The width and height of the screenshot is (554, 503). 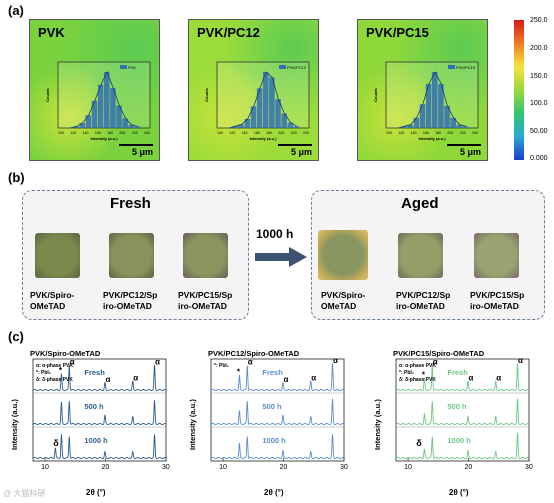 What do you see at coordinates (457, 372) in the screenshot?
I see `curve-label: Fresh` at bounding box center [457, 372].